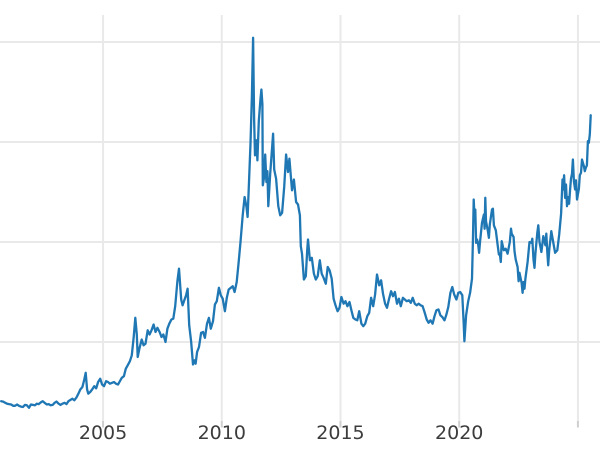 The image size is (600, 450). Describe the element at coordinates (340, 433) in the screenshot. I see `x-tick-label: 2015` at that location.